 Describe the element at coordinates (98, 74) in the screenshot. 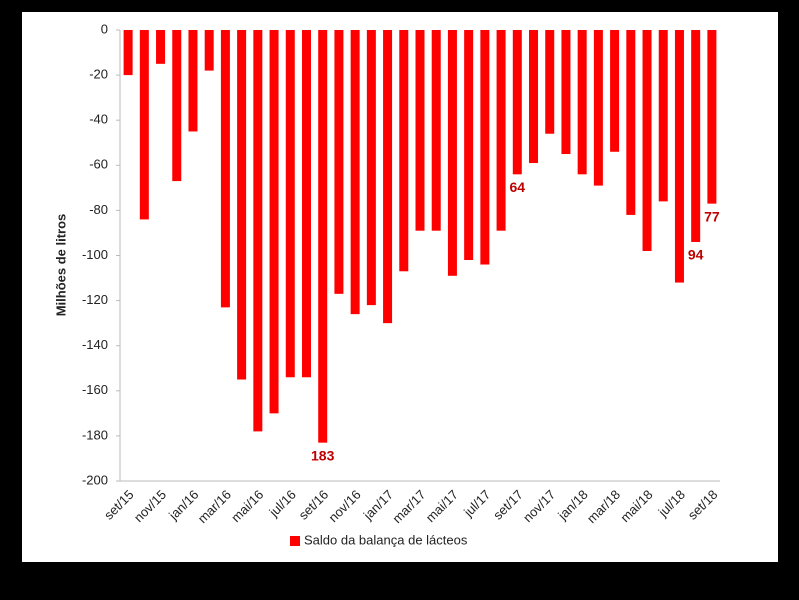

I see `y-tick-label: -20` at that location.